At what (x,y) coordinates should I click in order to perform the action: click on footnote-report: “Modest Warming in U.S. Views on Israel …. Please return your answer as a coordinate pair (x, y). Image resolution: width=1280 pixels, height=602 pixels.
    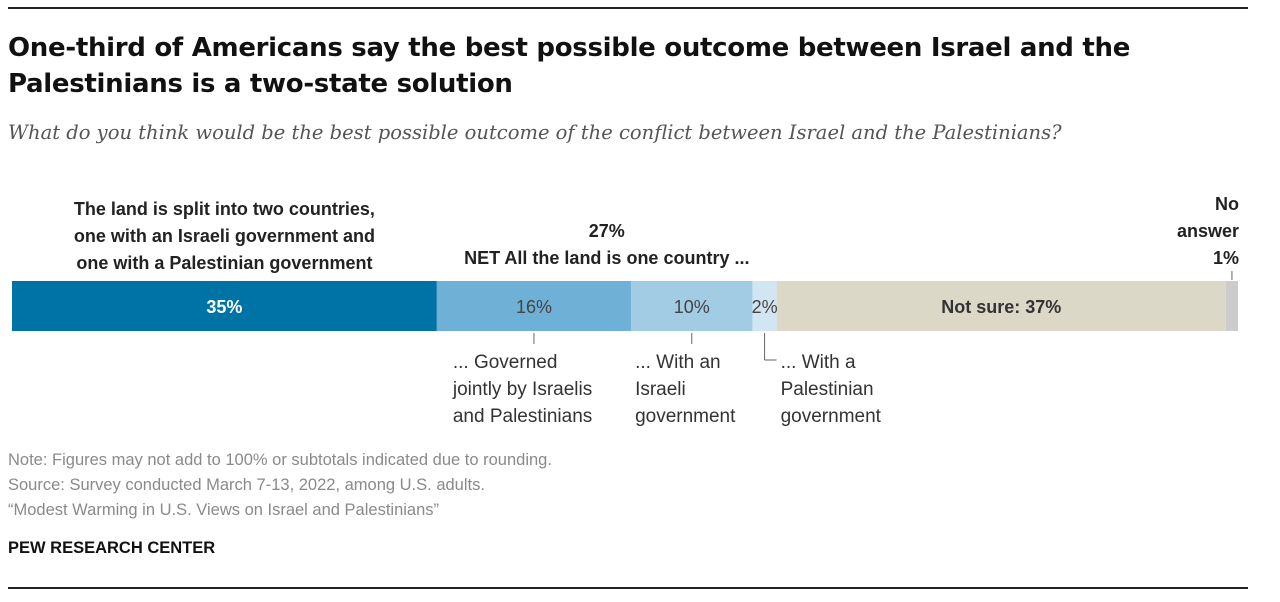
    Looking at the image, I should click on (224, 510).